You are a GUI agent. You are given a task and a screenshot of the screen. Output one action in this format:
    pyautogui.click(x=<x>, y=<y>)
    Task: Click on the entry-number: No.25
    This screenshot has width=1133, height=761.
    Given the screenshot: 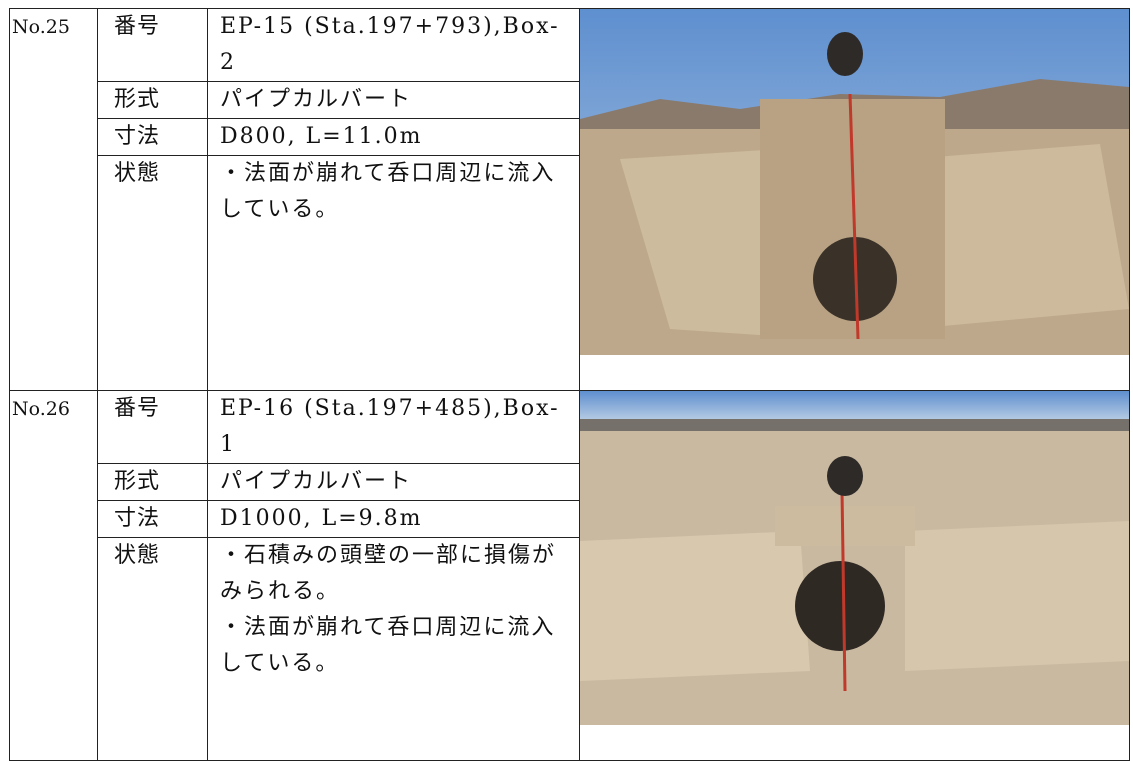 What is the action you would take?
    pyautogui.click(x=53, y=199)
    